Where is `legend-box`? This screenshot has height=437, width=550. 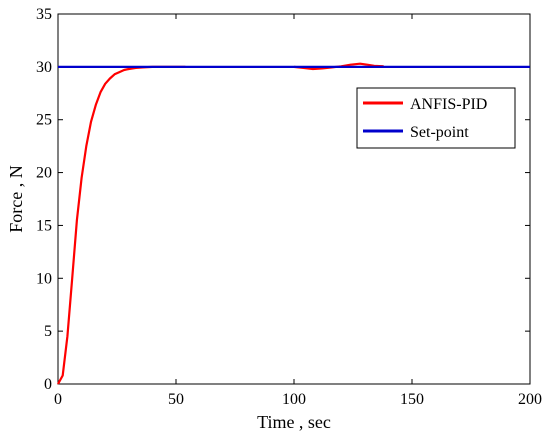
legend-box is located at coordinates (436, 118).